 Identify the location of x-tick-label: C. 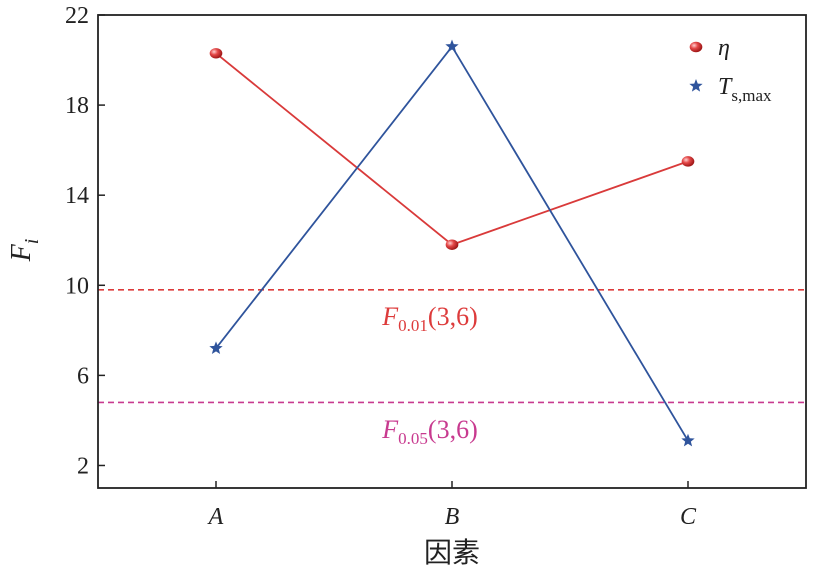
(688, 517).